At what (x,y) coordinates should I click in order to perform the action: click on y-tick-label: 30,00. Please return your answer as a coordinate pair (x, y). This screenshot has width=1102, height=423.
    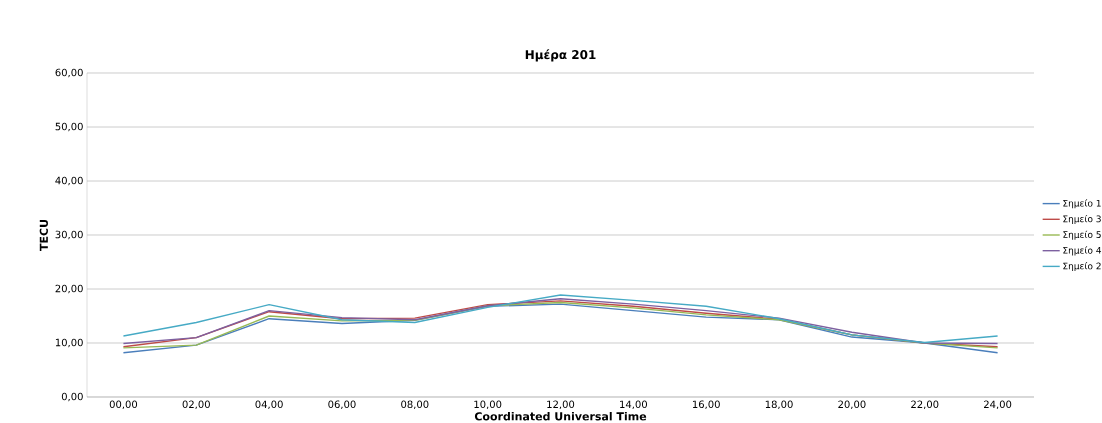
    Looking at the image, I should click on (69, 235).